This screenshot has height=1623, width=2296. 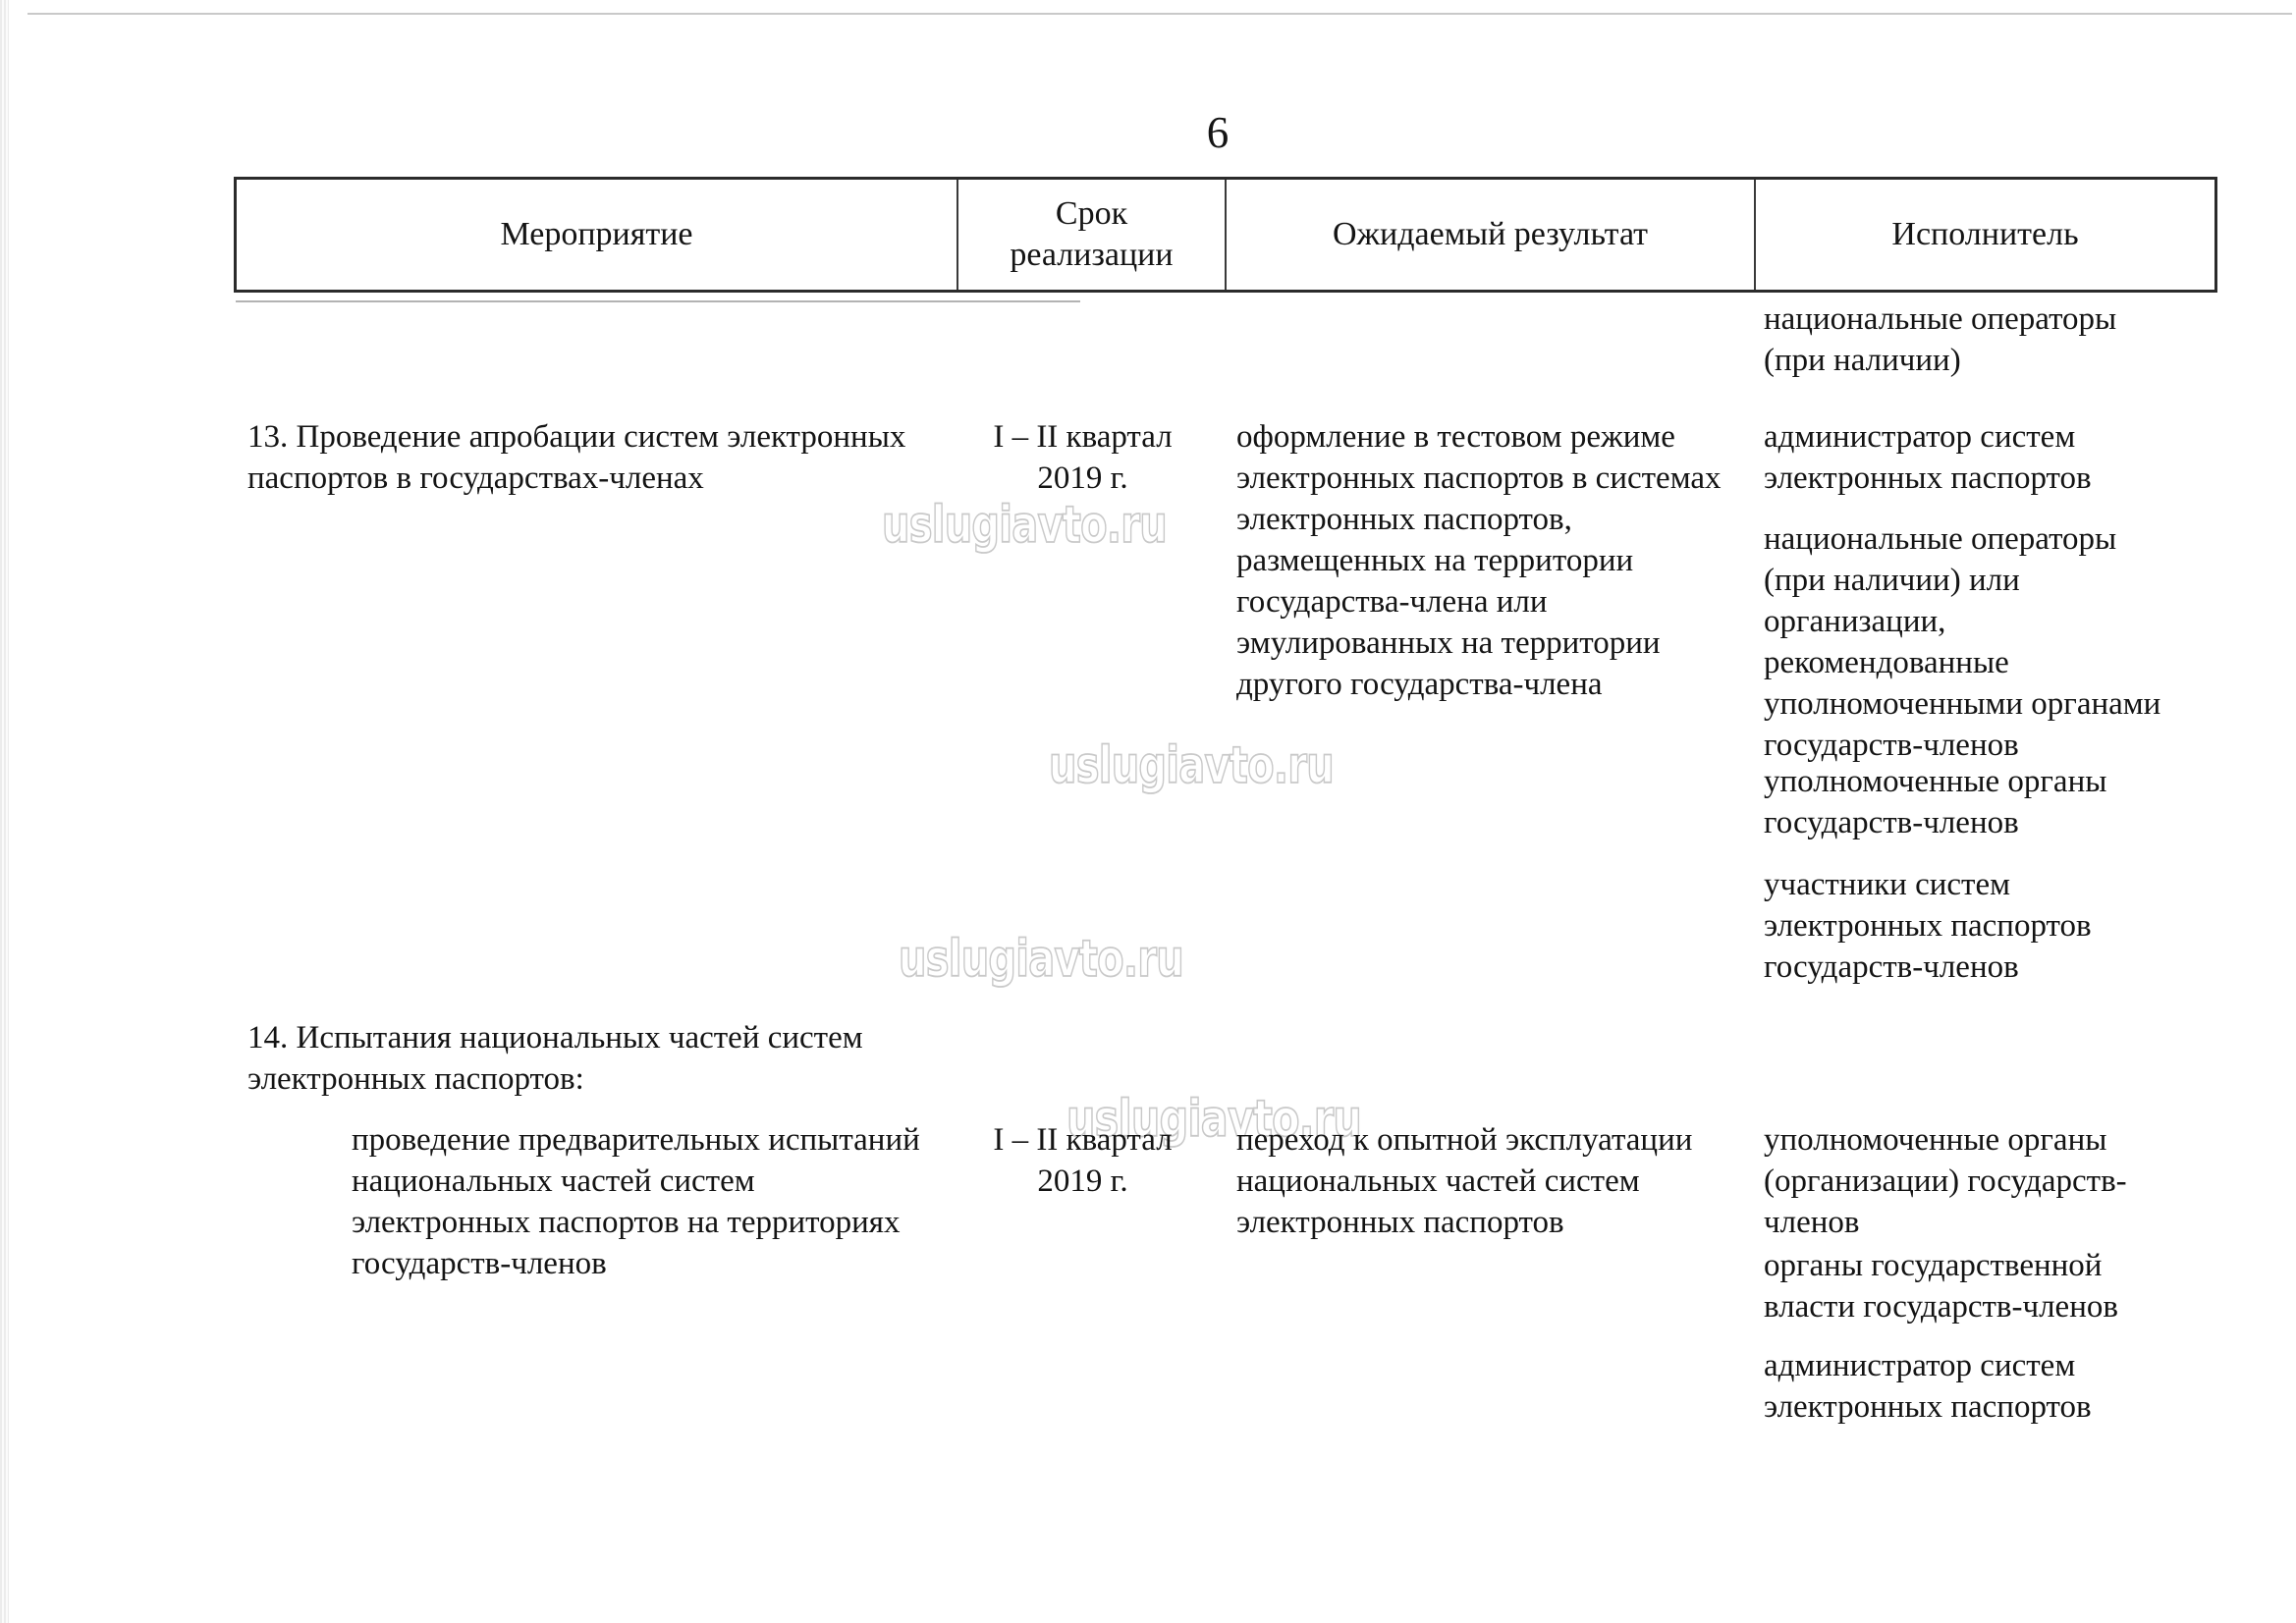 I want to click on scan-artifact-ghost-line, so click(x=658, y=301).